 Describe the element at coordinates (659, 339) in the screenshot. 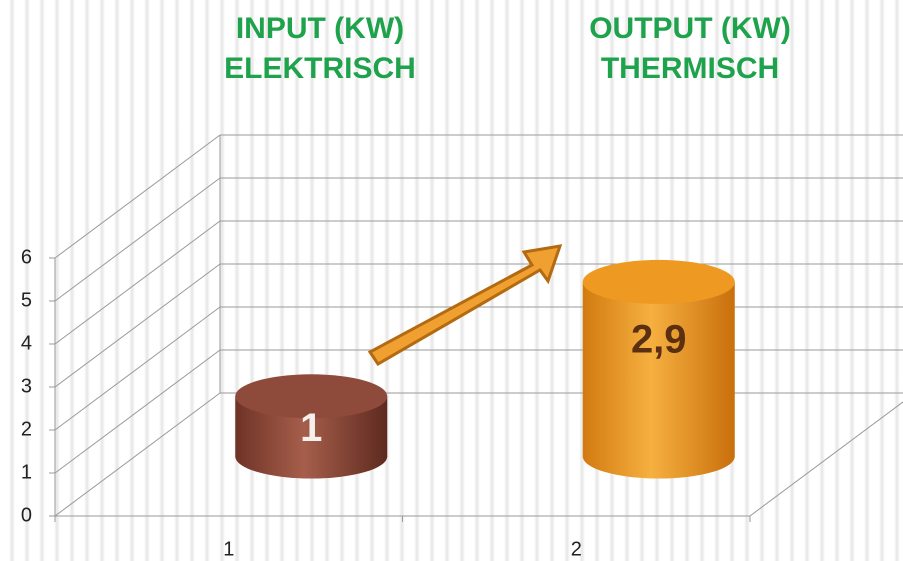

I see `value-label: 2,9` at that location.